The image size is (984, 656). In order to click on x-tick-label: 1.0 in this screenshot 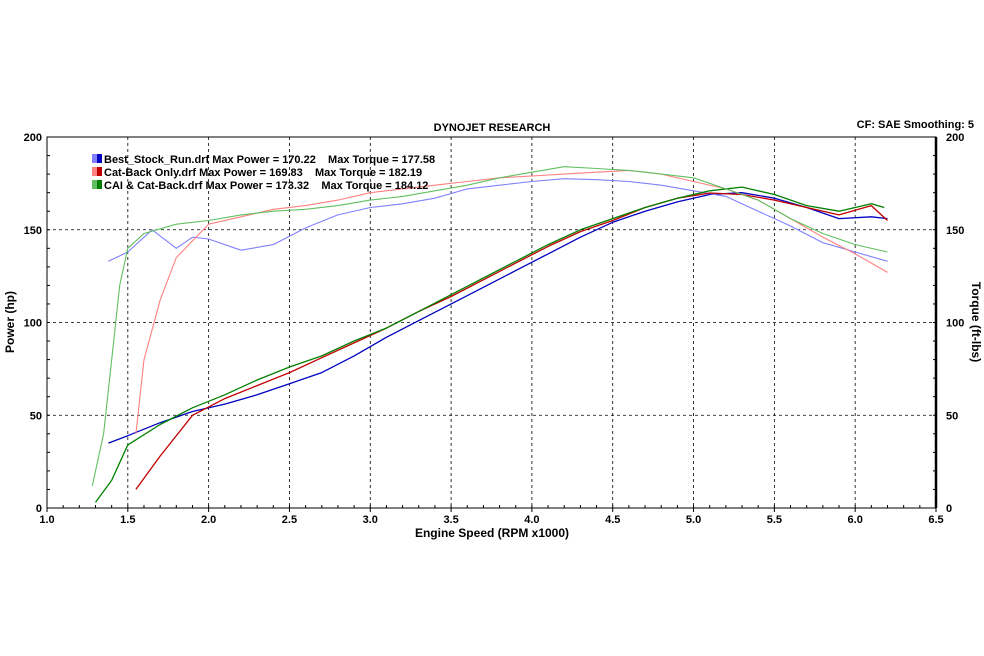, I will do `click(46, 520)`.